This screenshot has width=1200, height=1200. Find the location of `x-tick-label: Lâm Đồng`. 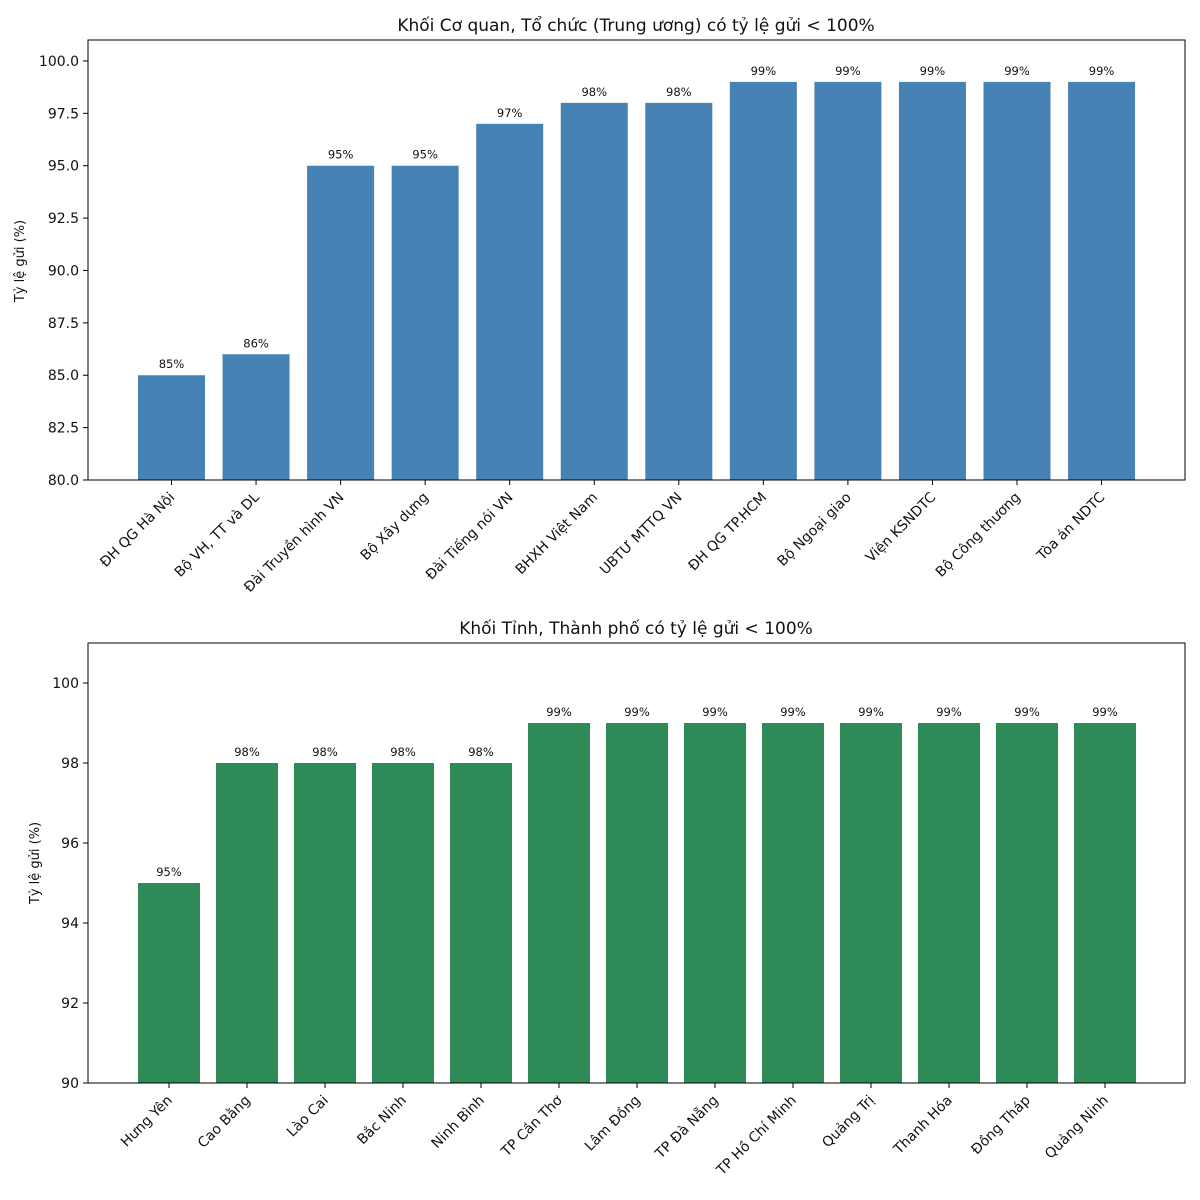

x-tick-label: Lâm Đồng is located at coordinates (612, 1123).